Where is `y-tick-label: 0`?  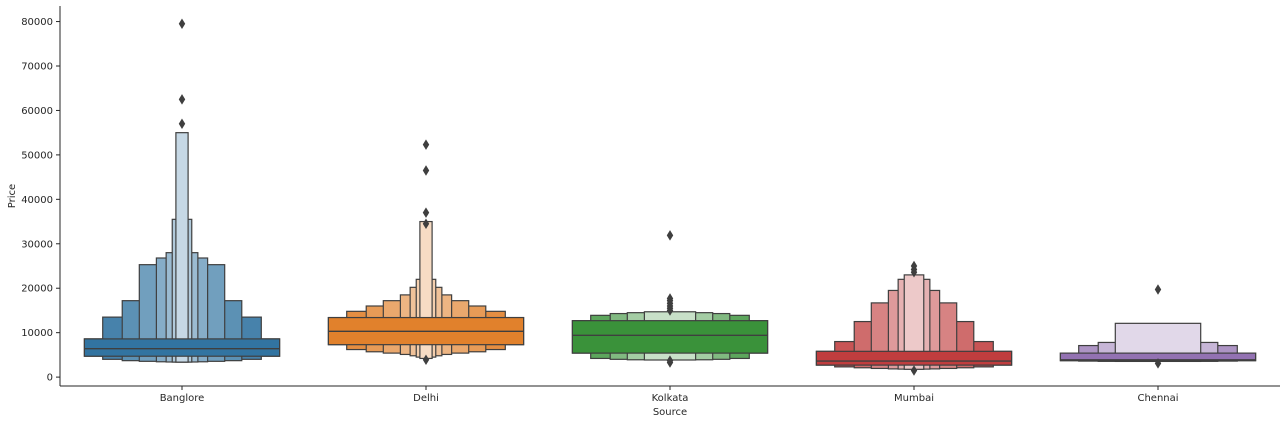
y-tick-label: 0 is located at coordinates (50, 378).